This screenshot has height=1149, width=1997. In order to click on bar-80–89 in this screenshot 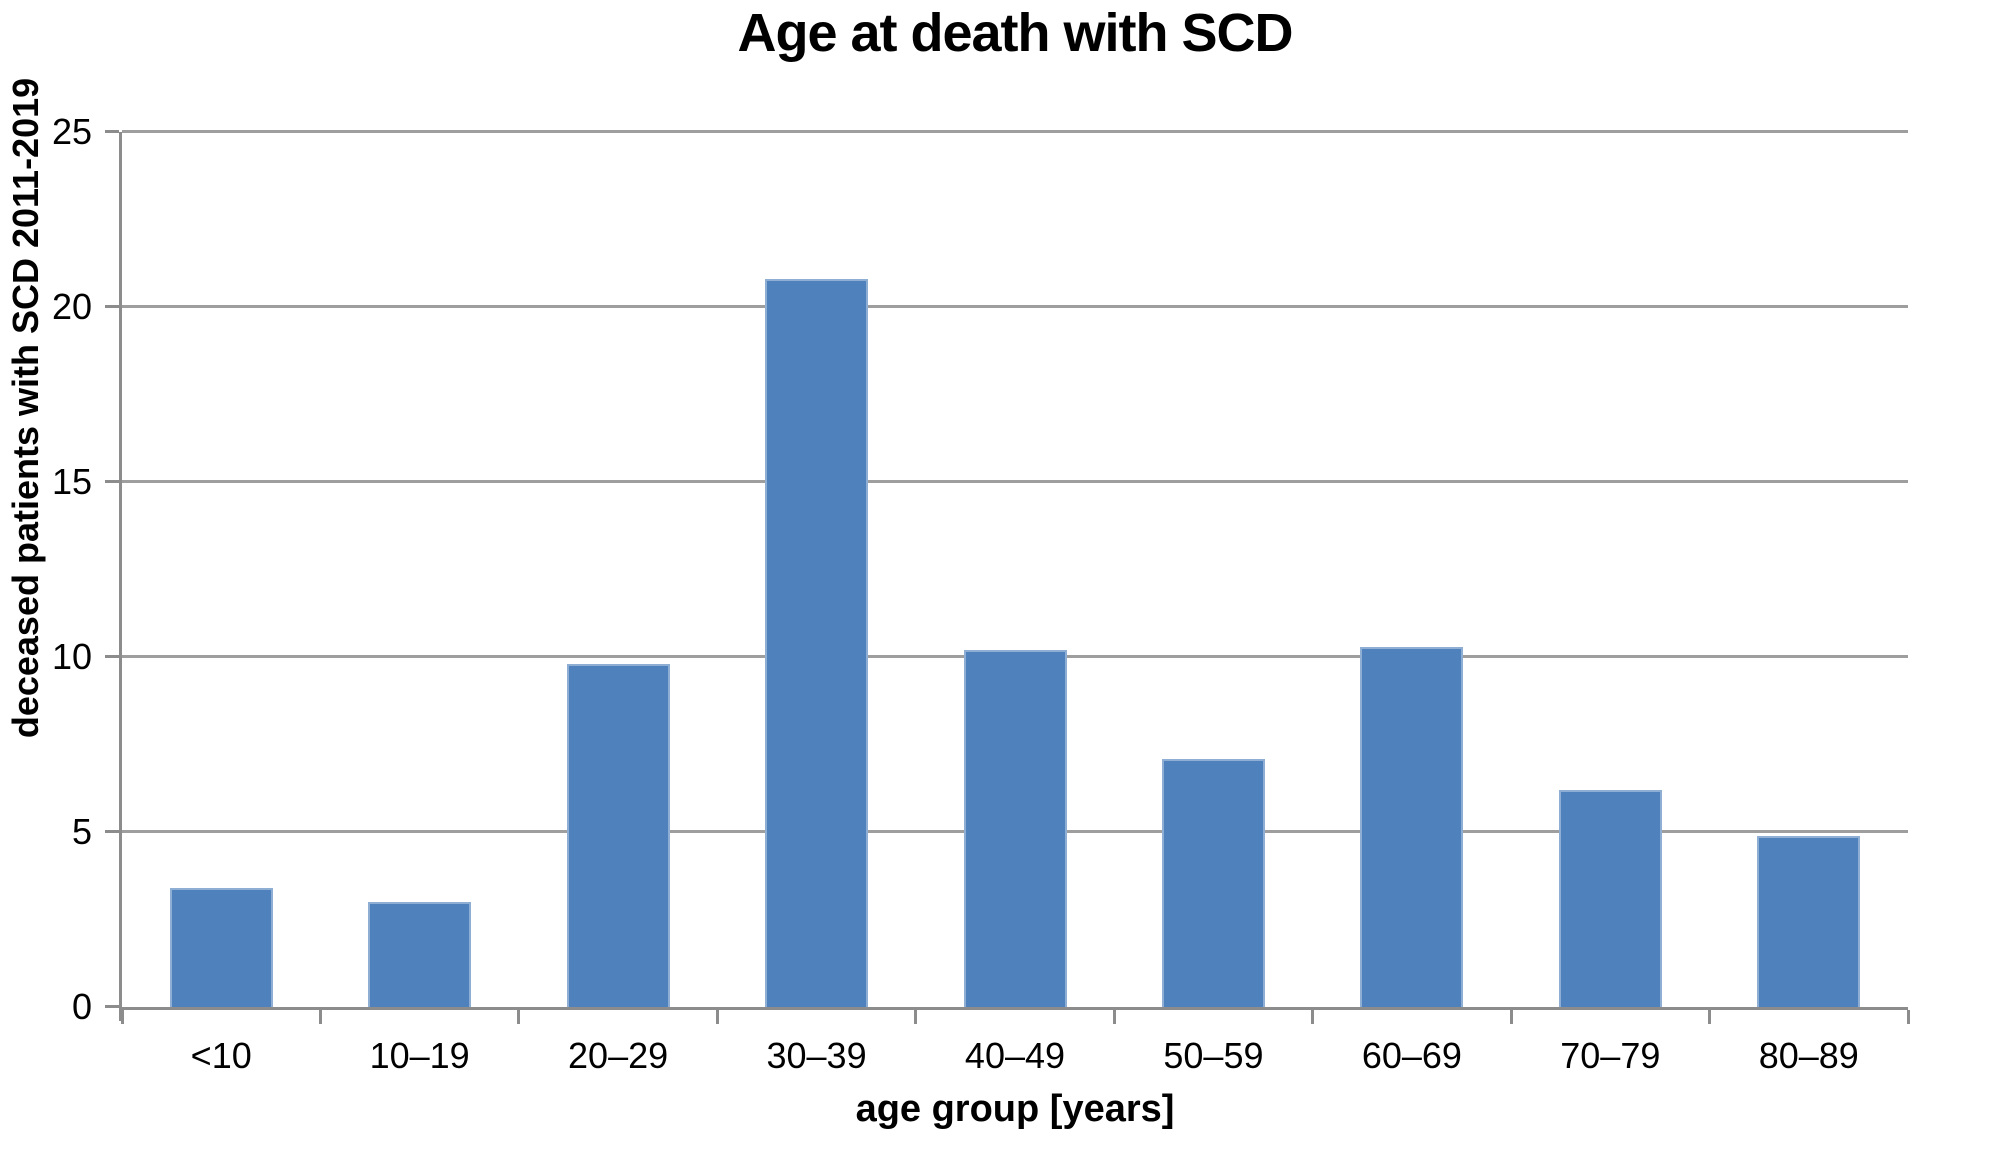, I will do `click(1809, 921)`.